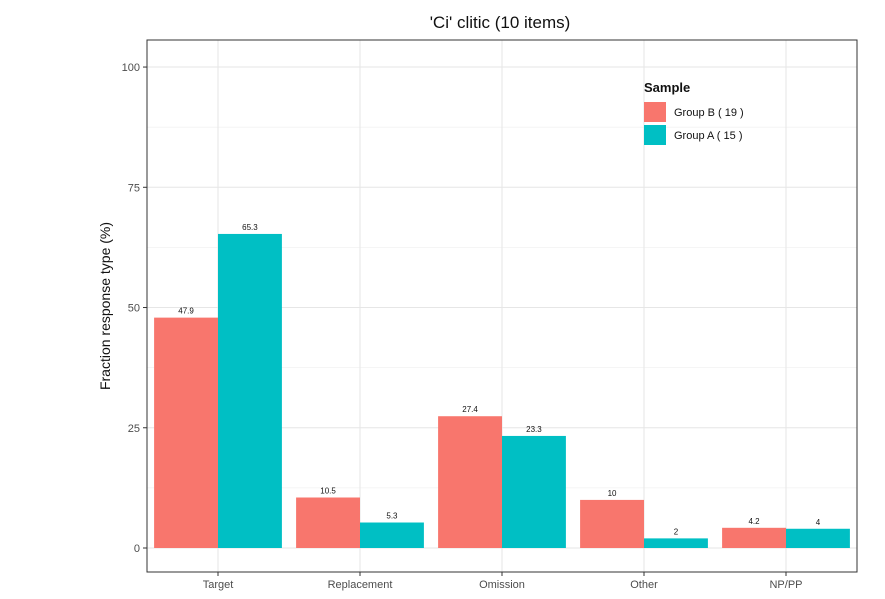  Describe the element at coordinates (218, 585) in the screenshot. I see `x-tick-label: Target` at that location.